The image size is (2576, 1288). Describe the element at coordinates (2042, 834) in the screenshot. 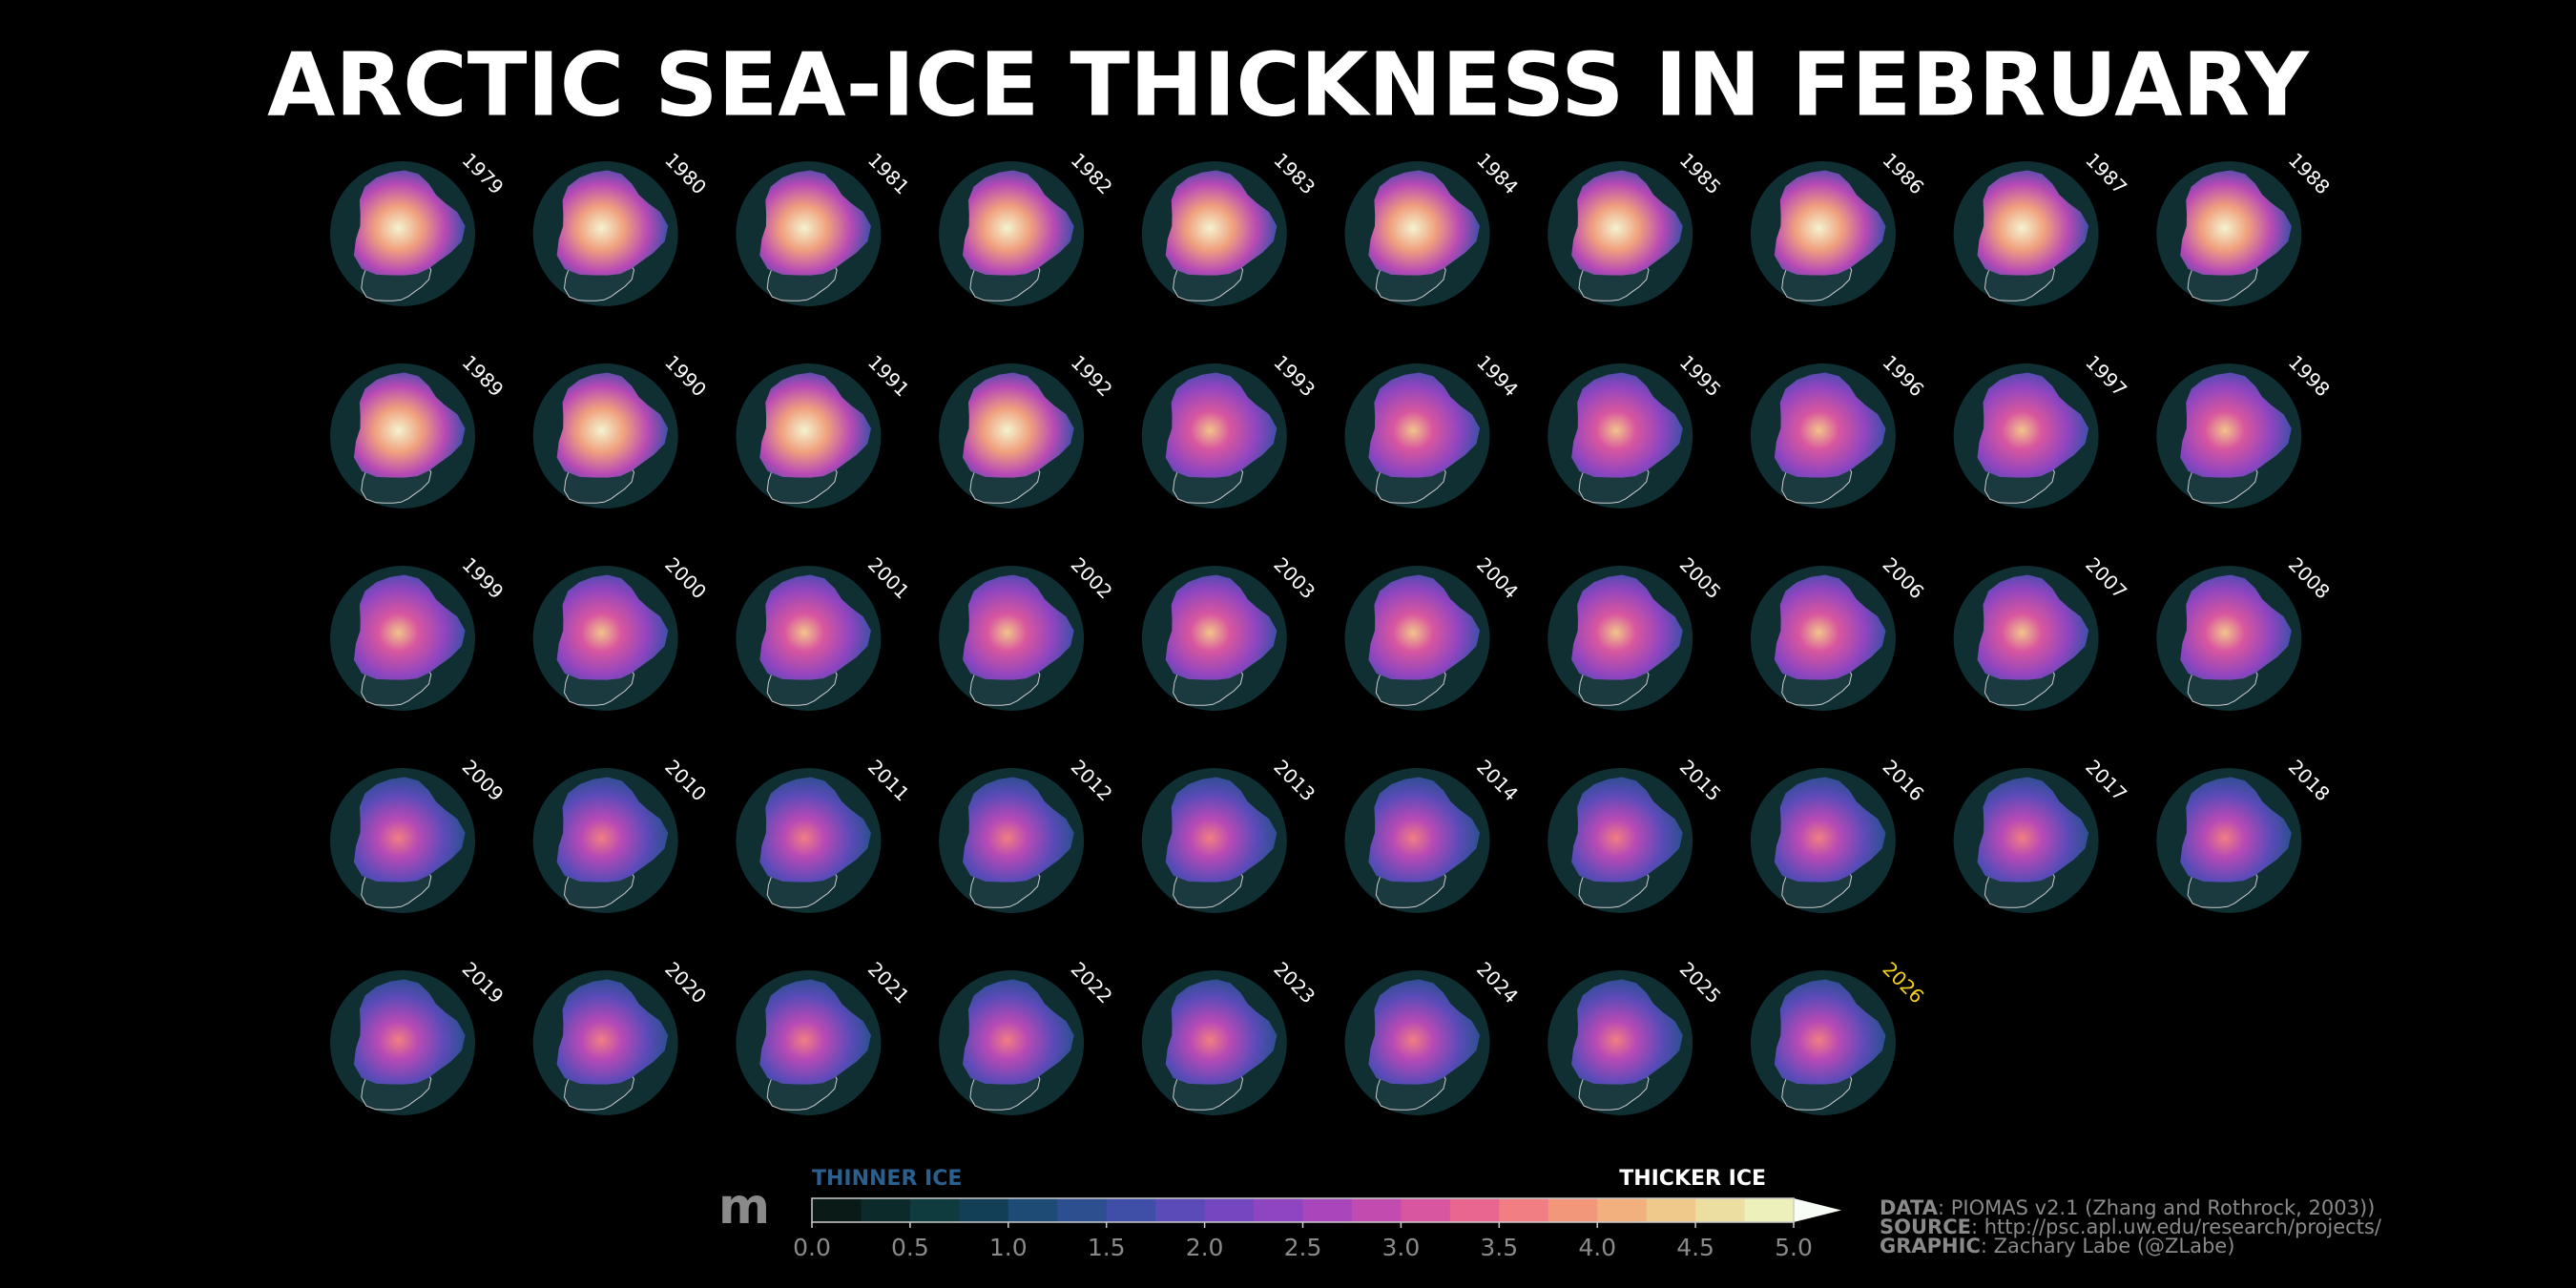

I see `map: 2017` at that location.